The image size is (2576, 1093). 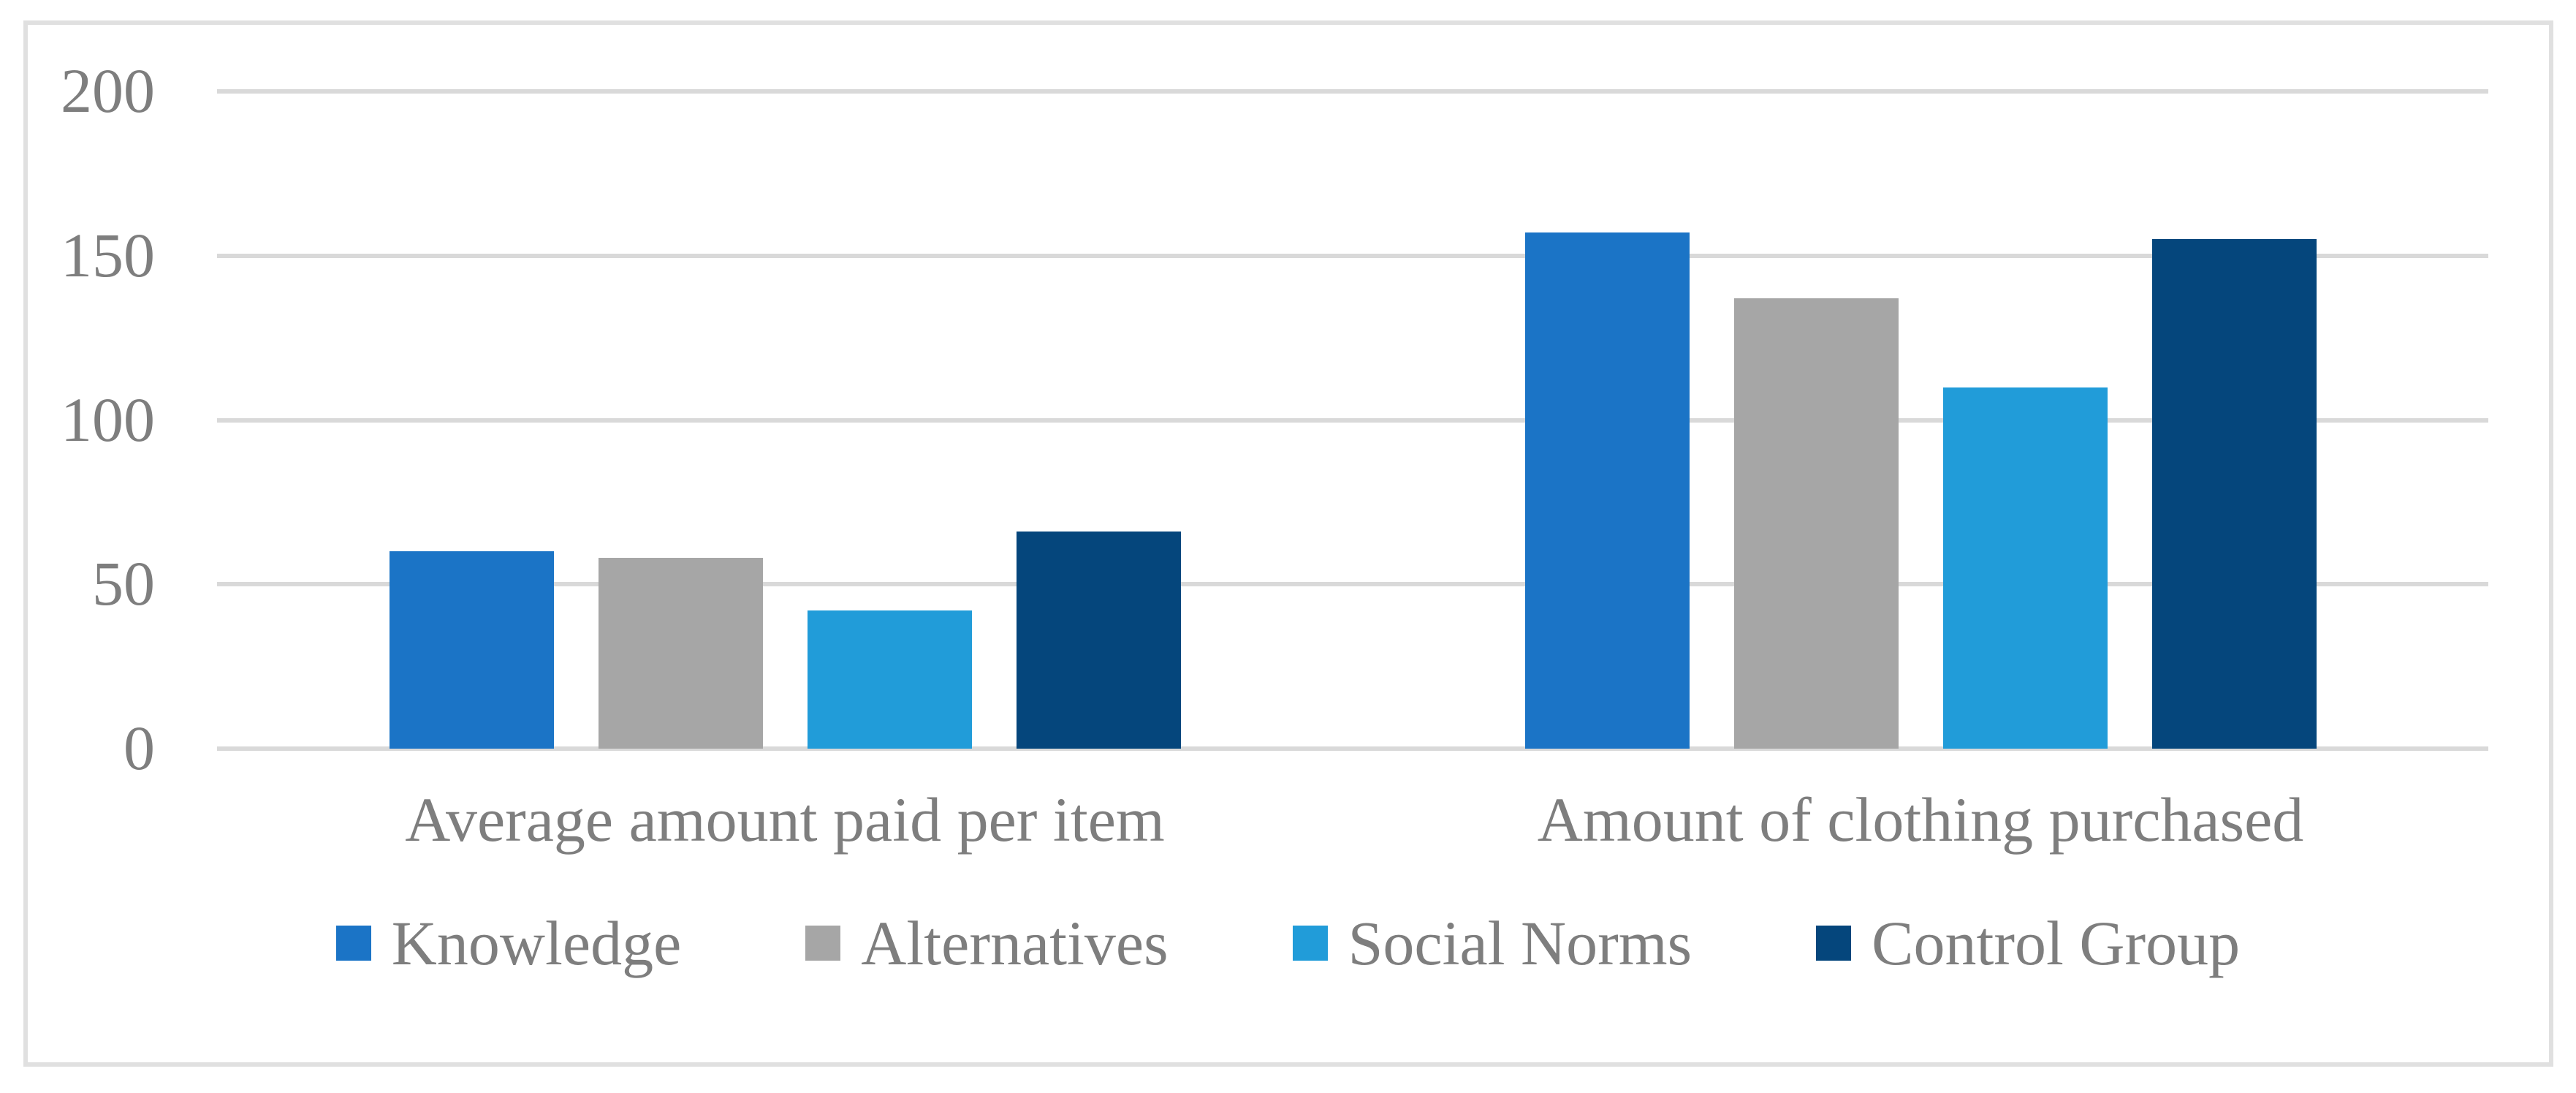 I want to click on bar-alternatives-amount-of-clothing-purchased, so click(x=1816, y=523).